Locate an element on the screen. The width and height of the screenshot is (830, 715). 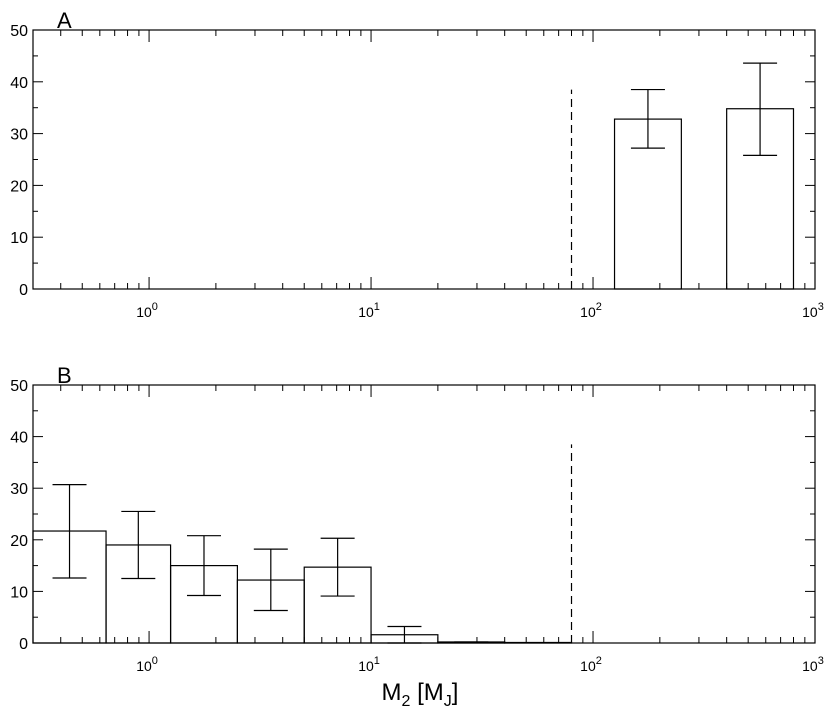
panel-label: B is located at coordinates (64, 375).